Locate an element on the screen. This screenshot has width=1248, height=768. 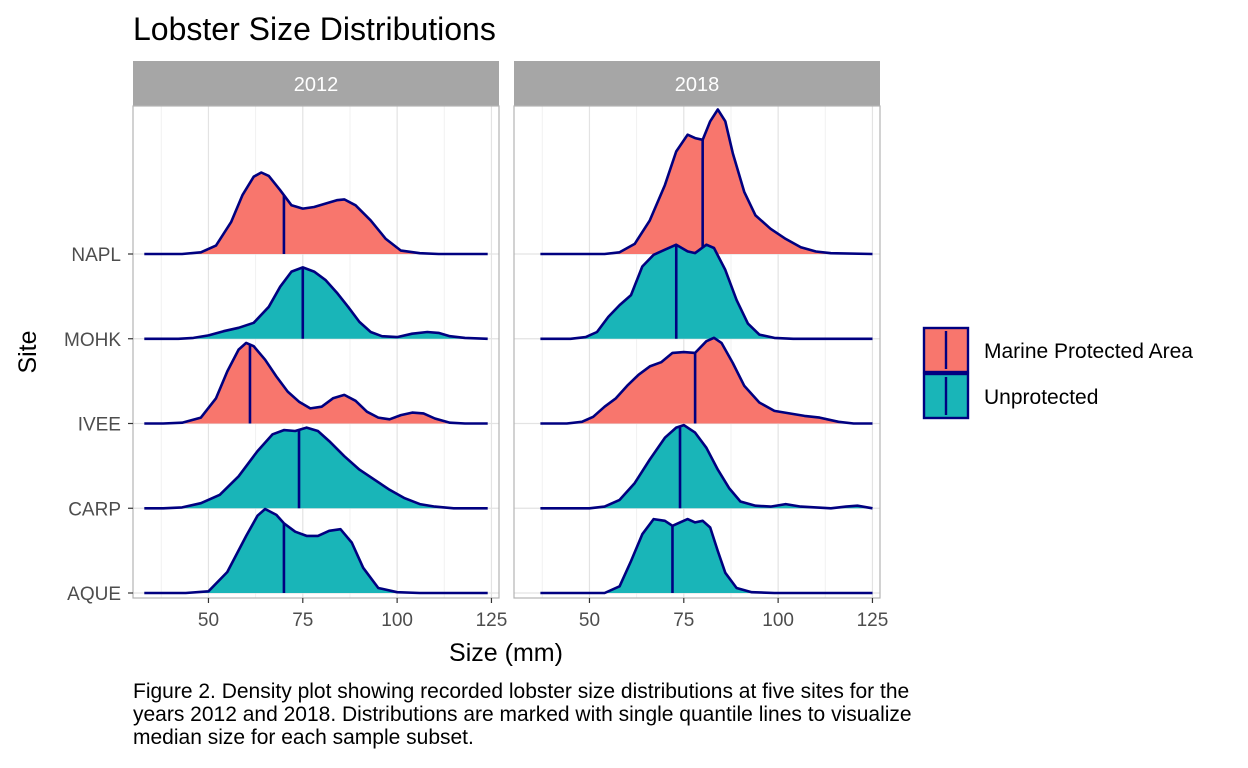
facet-strip-label: 2012 is located at coordinates (316, 85).